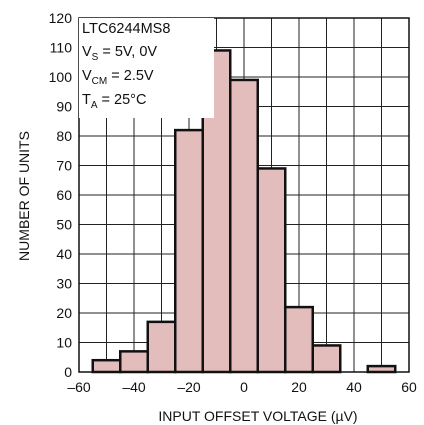 This screenshot has height=425, width=424. What do you see at coordinates (24, 196) in the screenshot?
I see `y-axis-label: NUMBER OF UNITS` at bounding box center [24, 196].